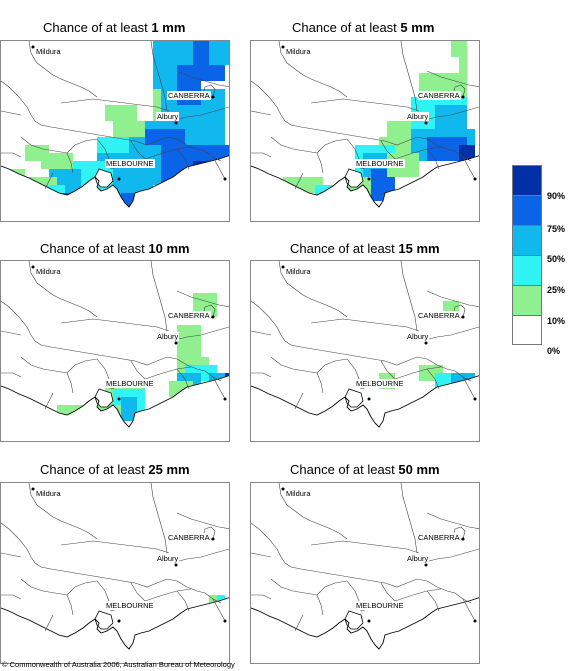 The height and width of the screenshot is (671, 570). What do you see at coordinates (365, 248) in the screenshot?
I see `panel-title-15mm: Chance of at least 15 mm` at bounding box center [365, 248].